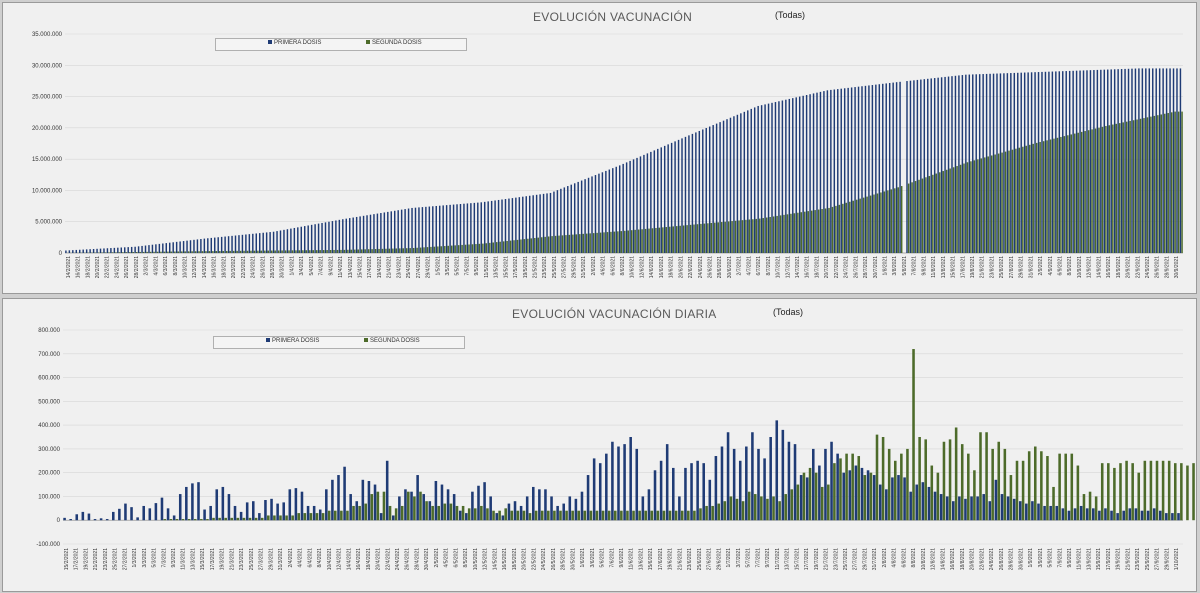  I want to click on x-tick-label: 29/7/2021, so click(865, 559).